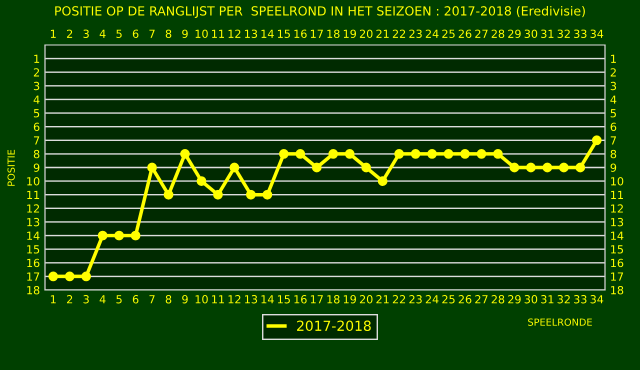 The image size is (640, 370). Describe the element at coordinates (514, 34) in the screenshot. I see `x2-tick-label: 29` at that location.